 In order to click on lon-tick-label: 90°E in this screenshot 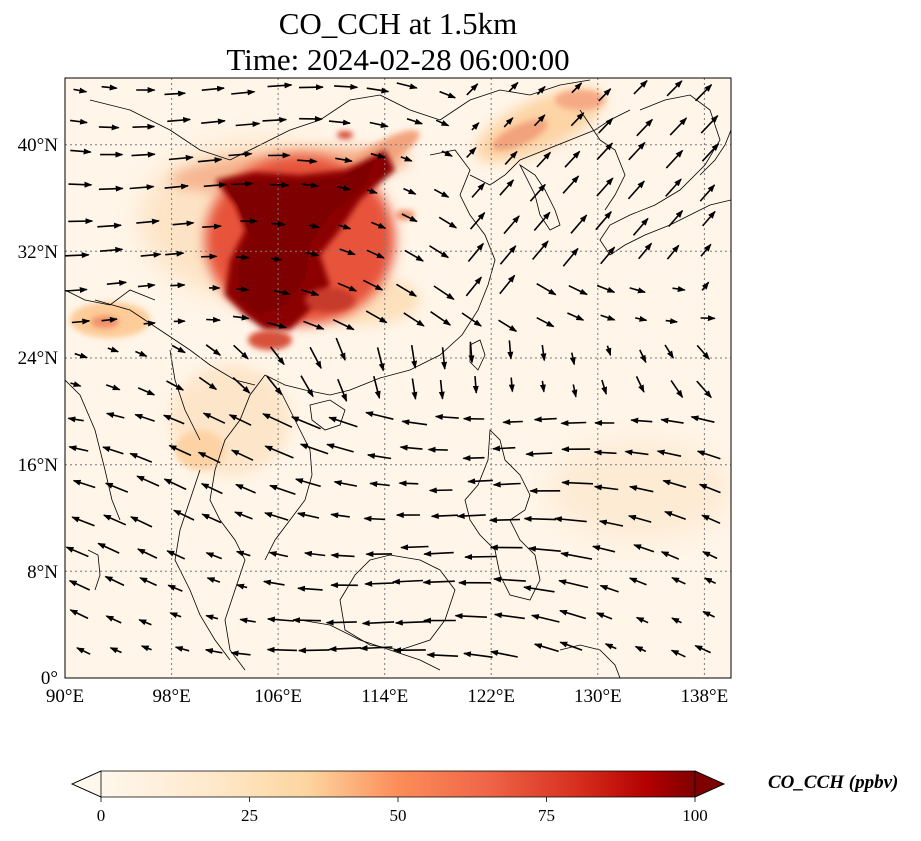, I will do `click(65, 696)`.